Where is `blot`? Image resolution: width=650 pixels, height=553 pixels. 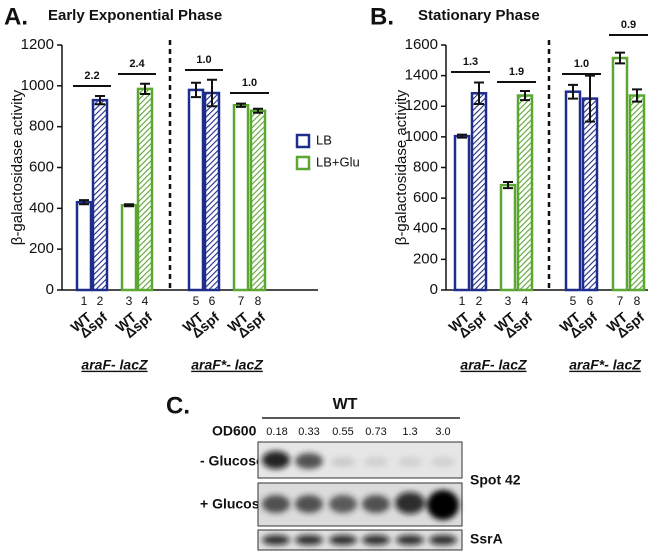 blot is located at coordinates (360, 496).